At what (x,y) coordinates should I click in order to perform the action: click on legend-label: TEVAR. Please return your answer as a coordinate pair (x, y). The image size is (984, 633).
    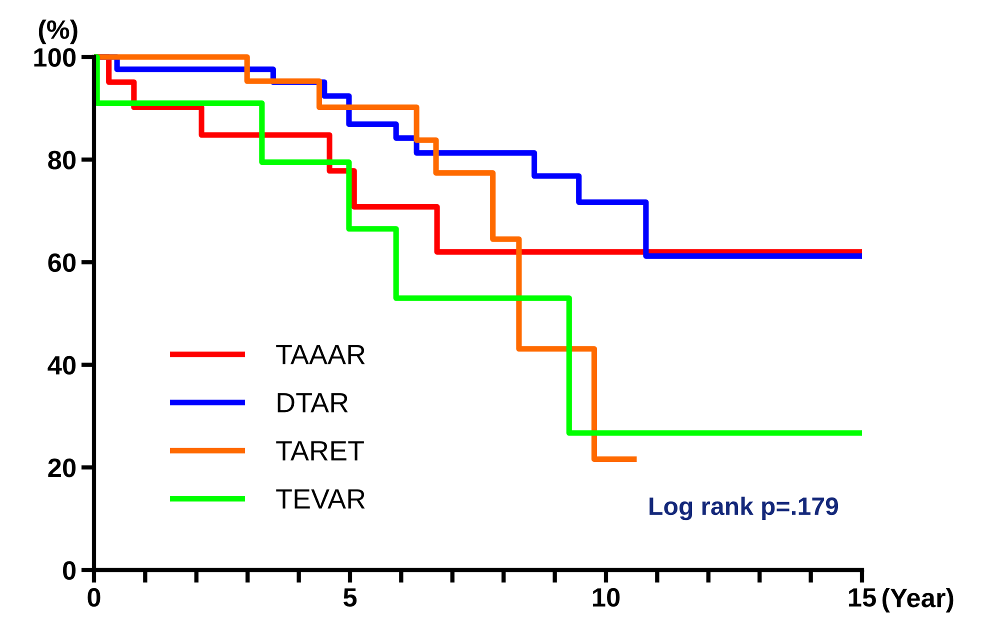
    Looking at the image, I should click on (320, 498).